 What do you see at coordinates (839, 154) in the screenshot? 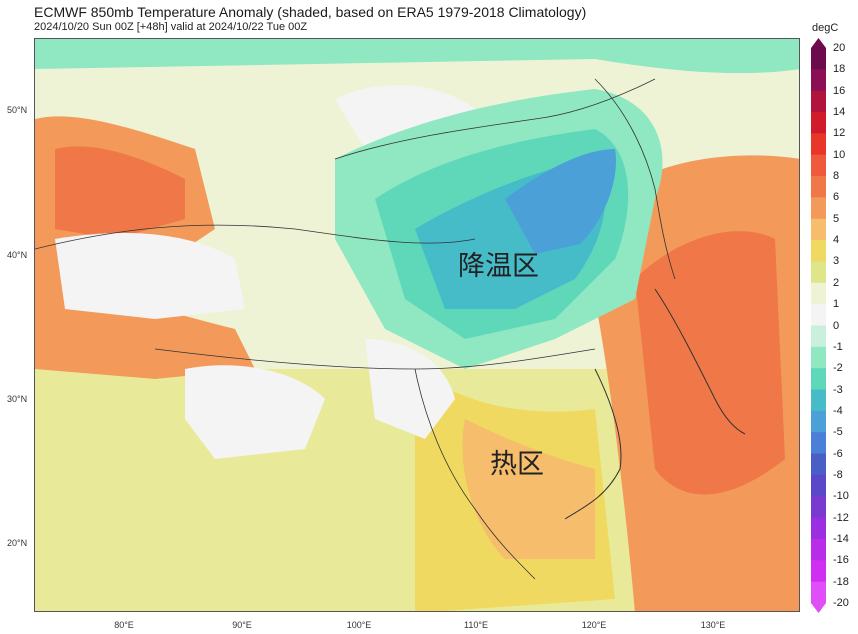
I see `colorbar-tick-label: 10` at bounding box center [839, 154].